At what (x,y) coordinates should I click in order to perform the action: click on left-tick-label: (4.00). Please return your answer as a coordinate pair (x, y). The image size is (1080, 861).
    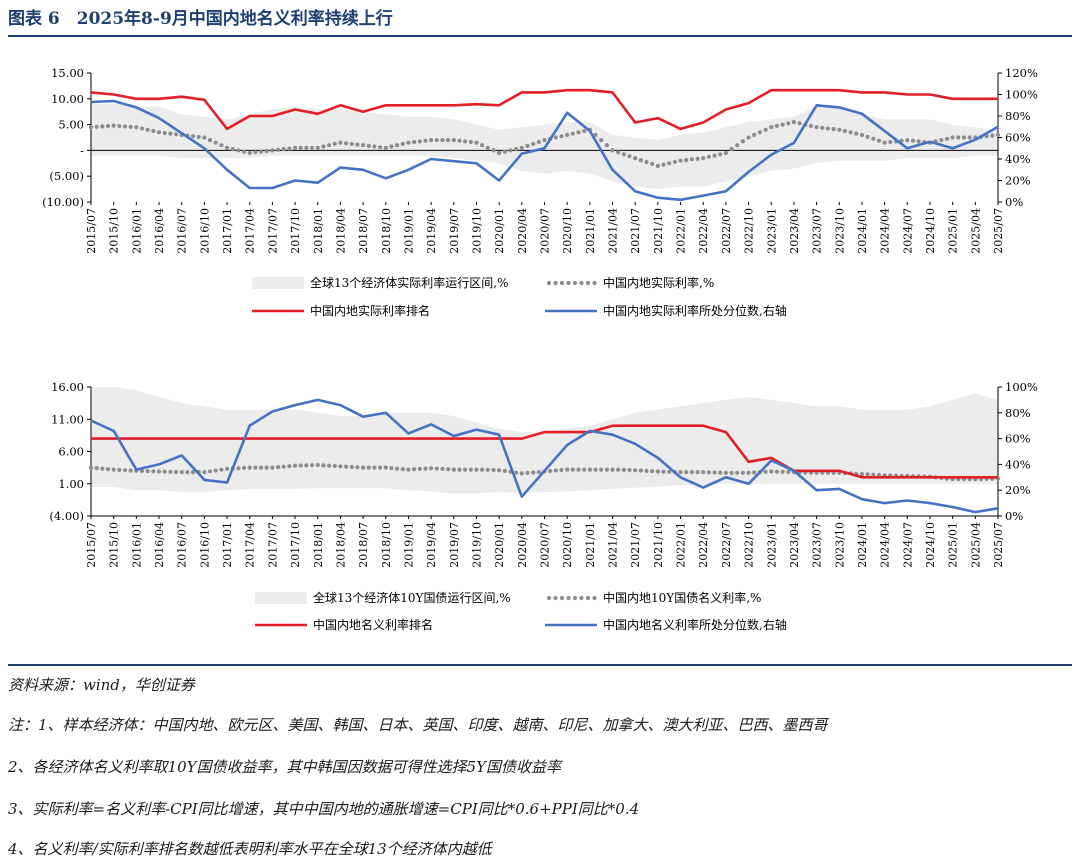
    Looking at the image, I should click on (66, 516).